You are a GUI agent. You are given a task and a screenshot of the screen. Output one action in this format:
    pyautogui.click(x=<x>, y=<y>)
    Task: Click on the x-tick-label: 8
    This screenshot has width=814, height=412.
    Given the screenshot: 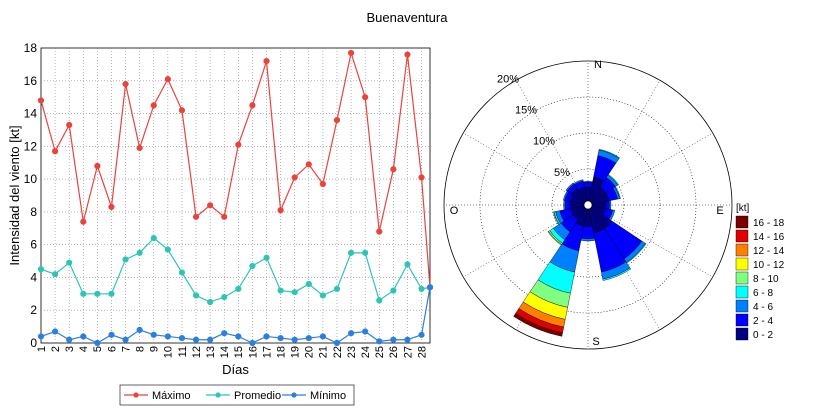 What is the action you would take?
    pyautogui.click(x=141, y=349)
    